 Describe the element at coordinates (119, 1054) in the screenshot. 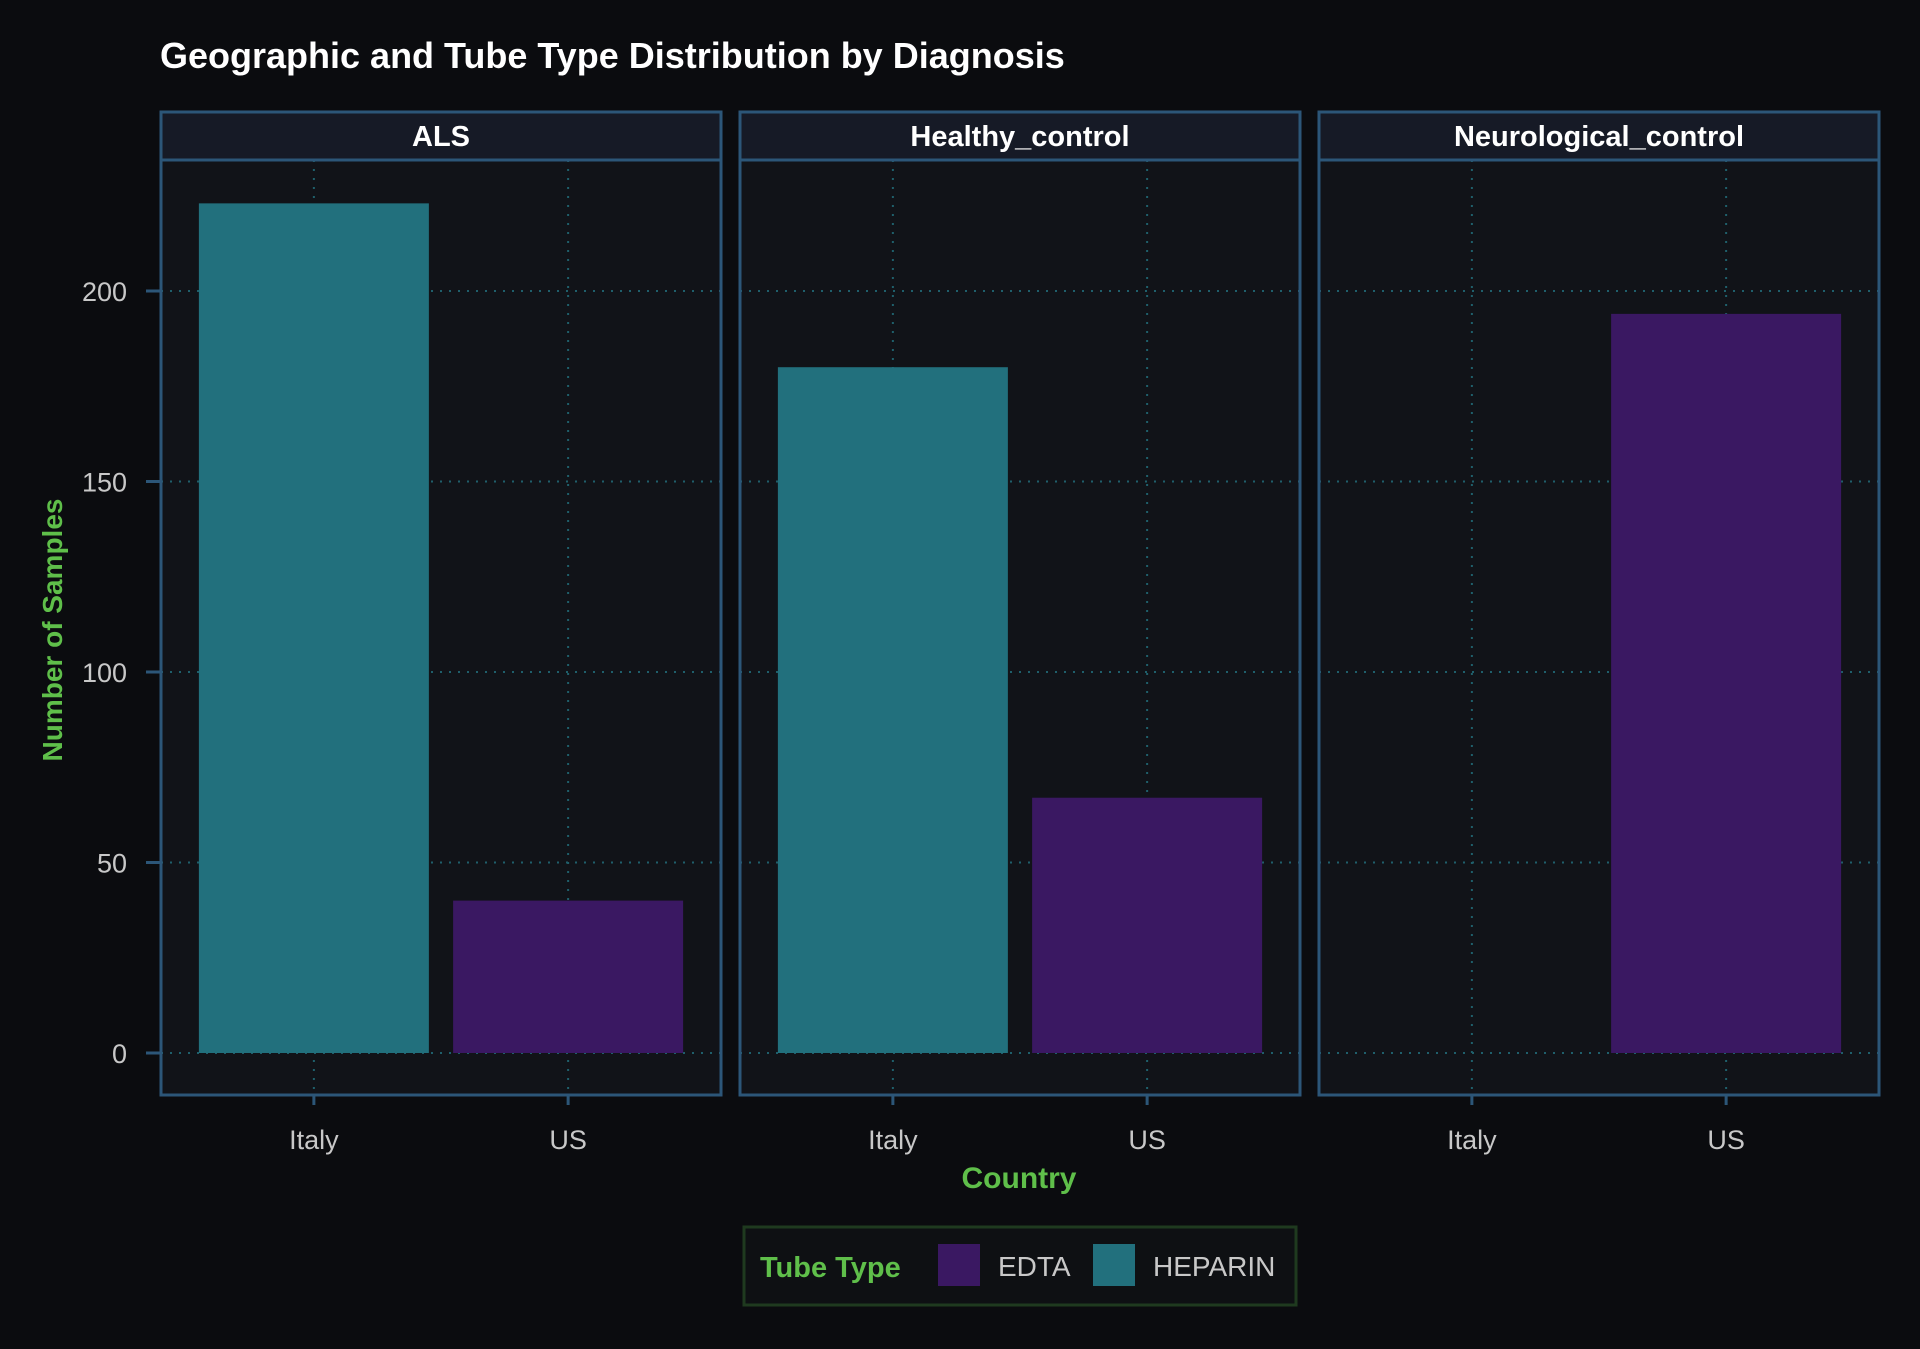

I see `y-tick-label: 0` at that location.